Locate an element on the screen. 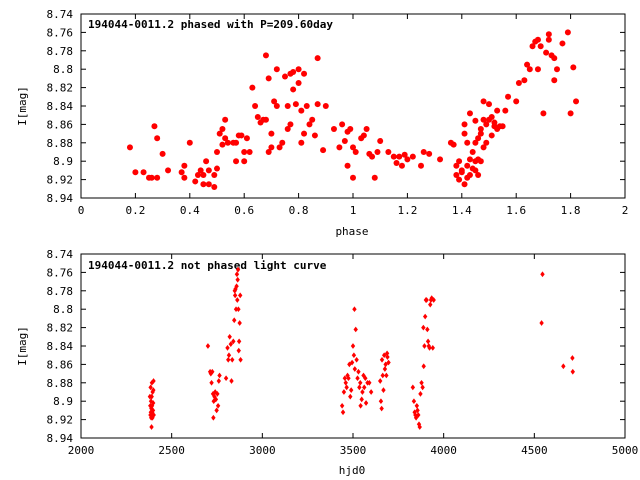  phased-x-axis-label: phase is located at coordinates (351, 231).